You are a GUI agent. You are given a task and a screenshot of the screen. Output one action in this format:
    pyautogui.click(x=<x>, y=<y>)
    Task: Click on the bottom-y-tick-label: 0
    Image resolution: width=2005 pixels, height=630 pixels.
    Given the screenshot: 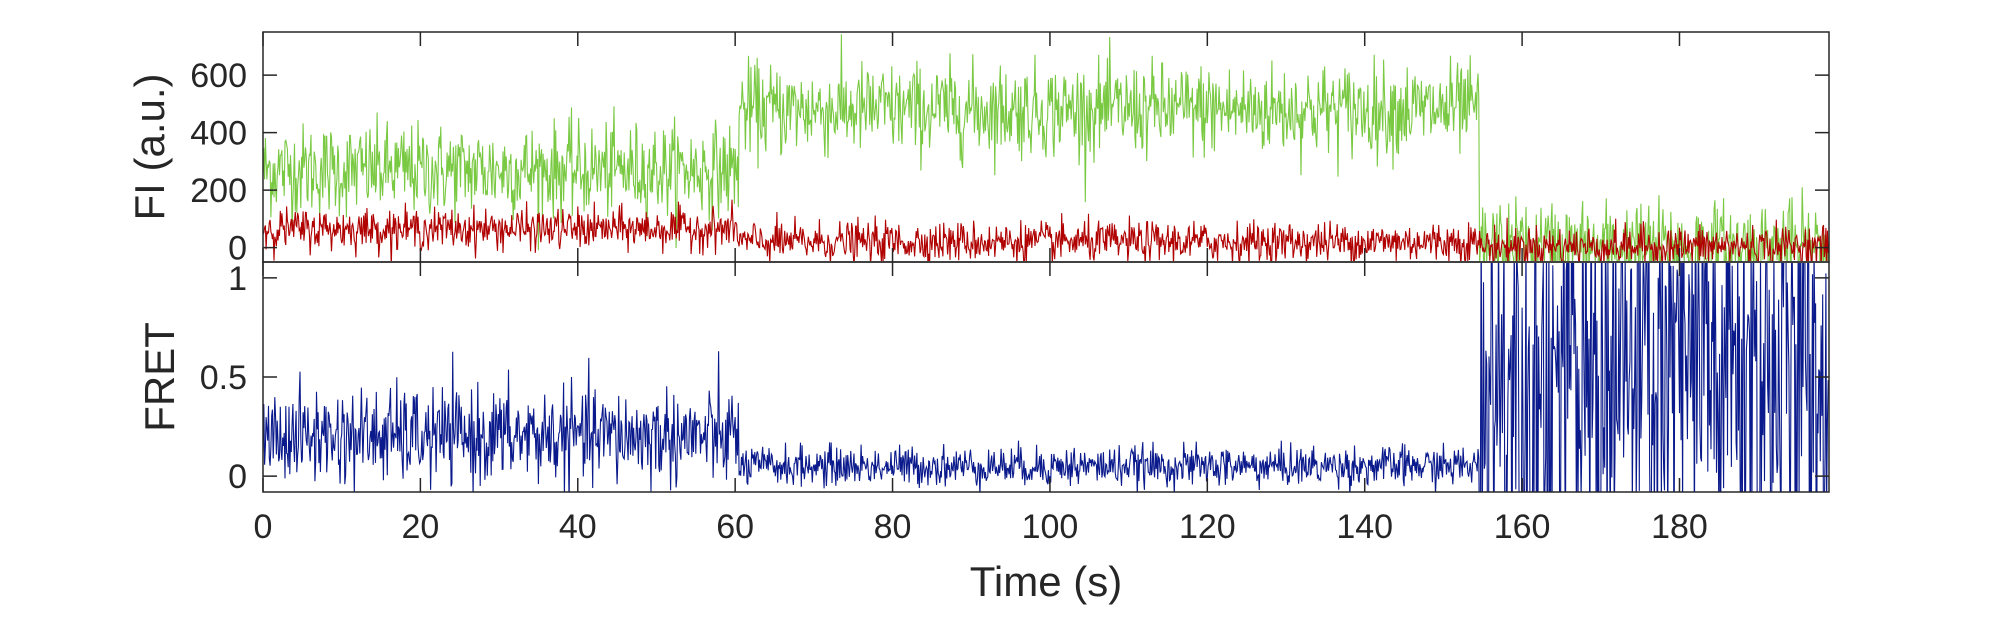 What is the action you would take?
    pyautogui.click(x=237, y=477)
    